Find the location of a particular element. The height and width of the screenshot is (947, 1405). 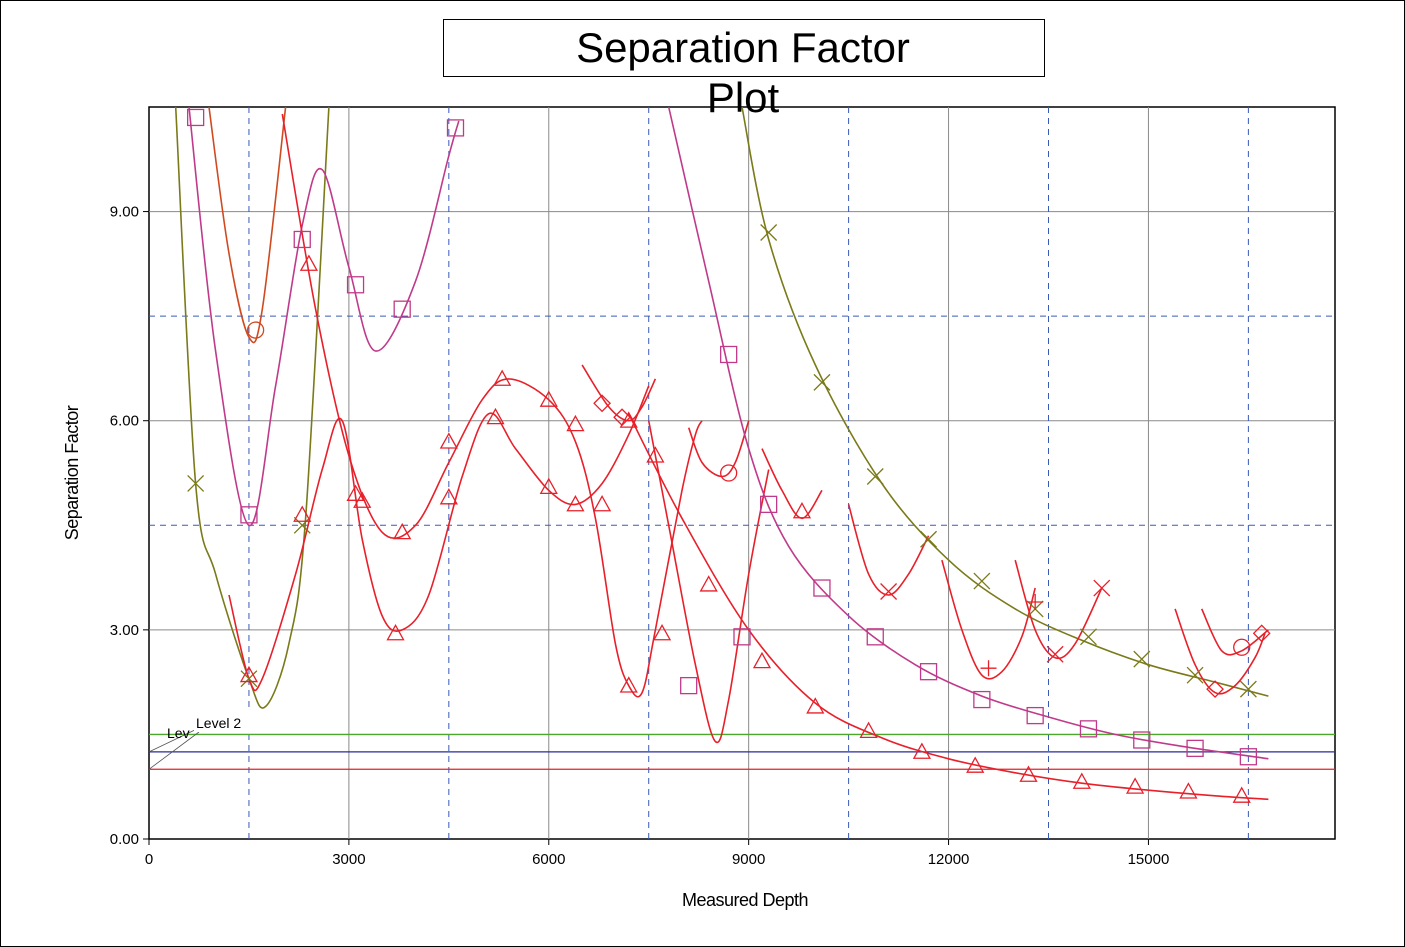

y-tick-label: 6.00 is located at coordinates (124, 421).